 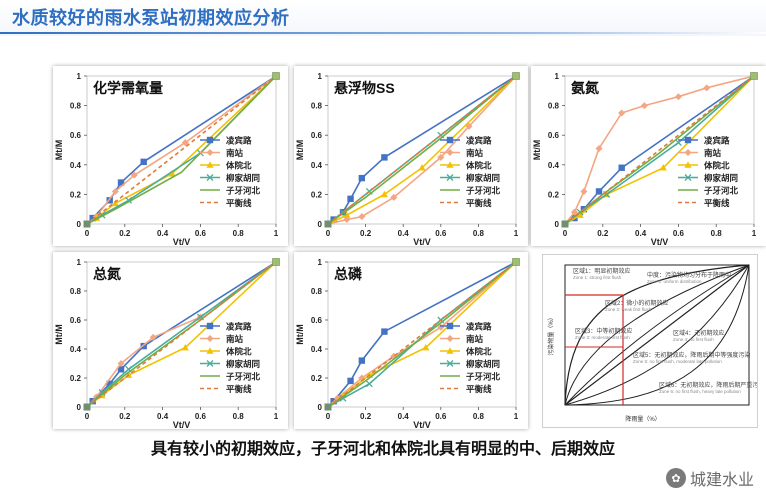 I want to click on chart-title: 总磷, so click(x=348, y=274).